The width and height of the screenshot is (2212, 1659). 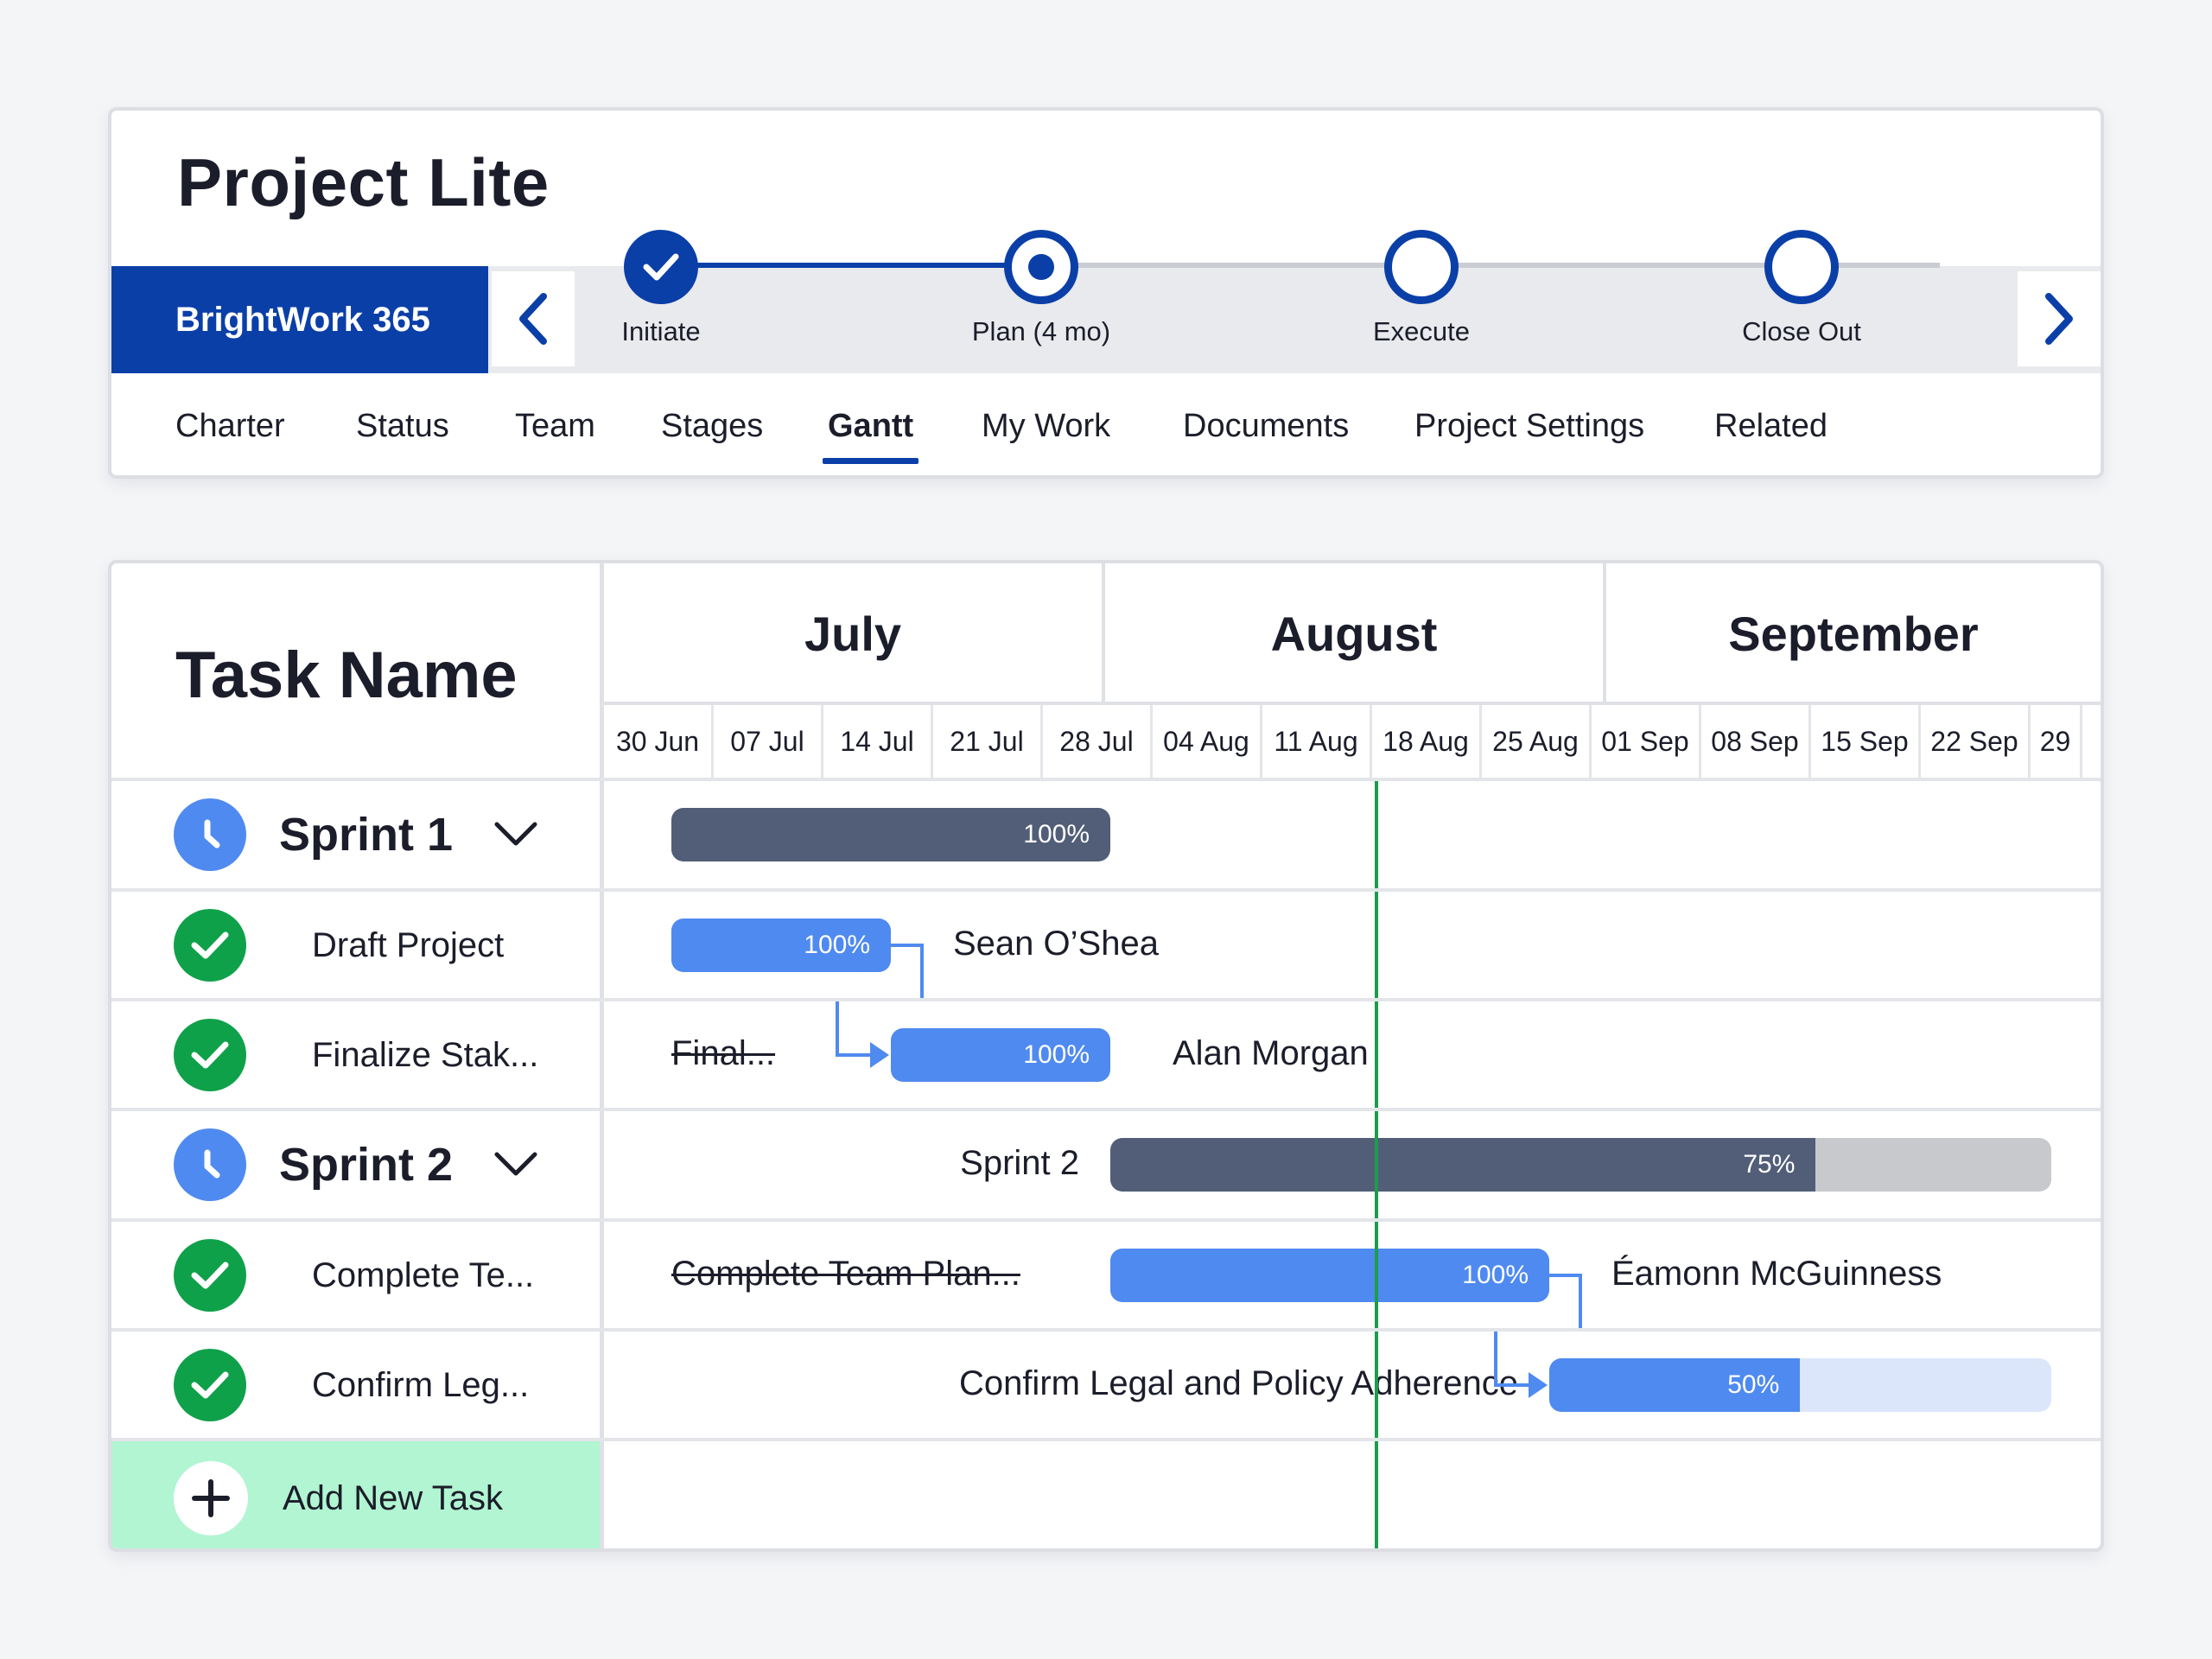 I want to click on next-stage-button, so click(x=2059, y=318).